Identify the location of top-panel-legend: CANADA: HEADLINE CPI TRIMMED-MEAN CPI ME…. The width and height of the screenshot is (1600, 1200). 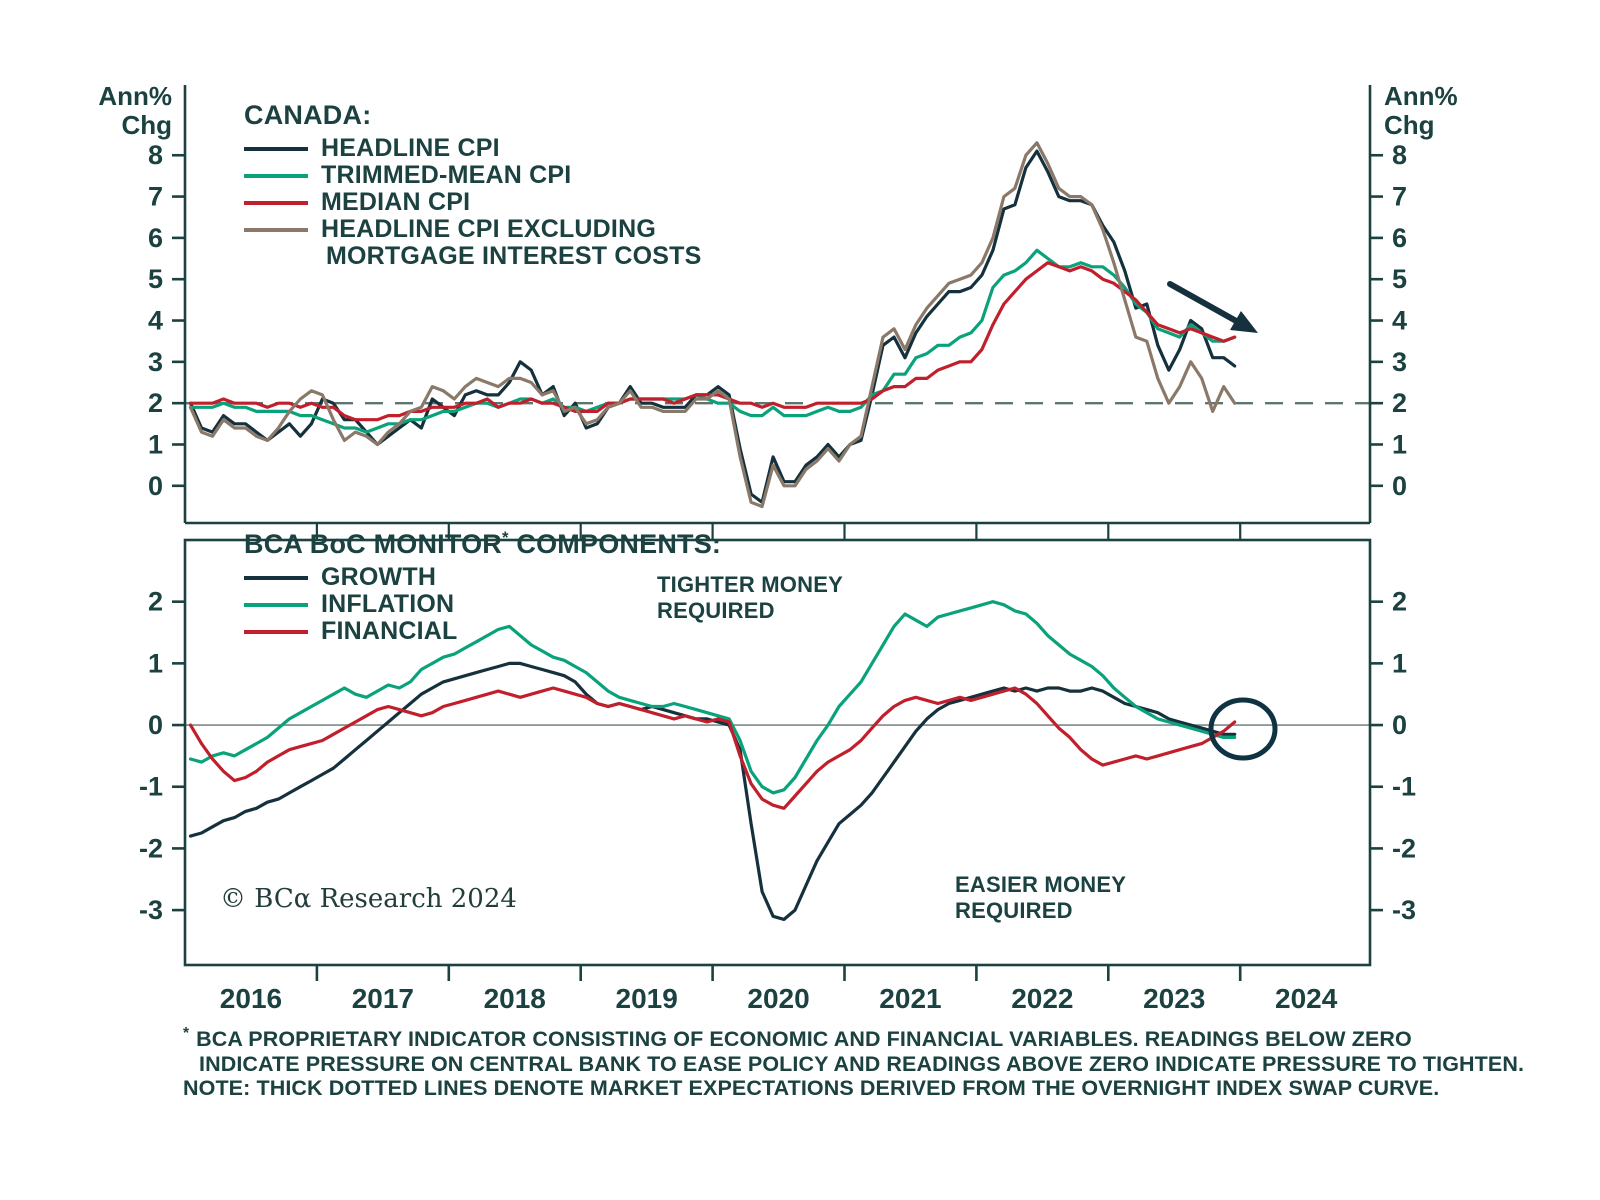
(472, 185).